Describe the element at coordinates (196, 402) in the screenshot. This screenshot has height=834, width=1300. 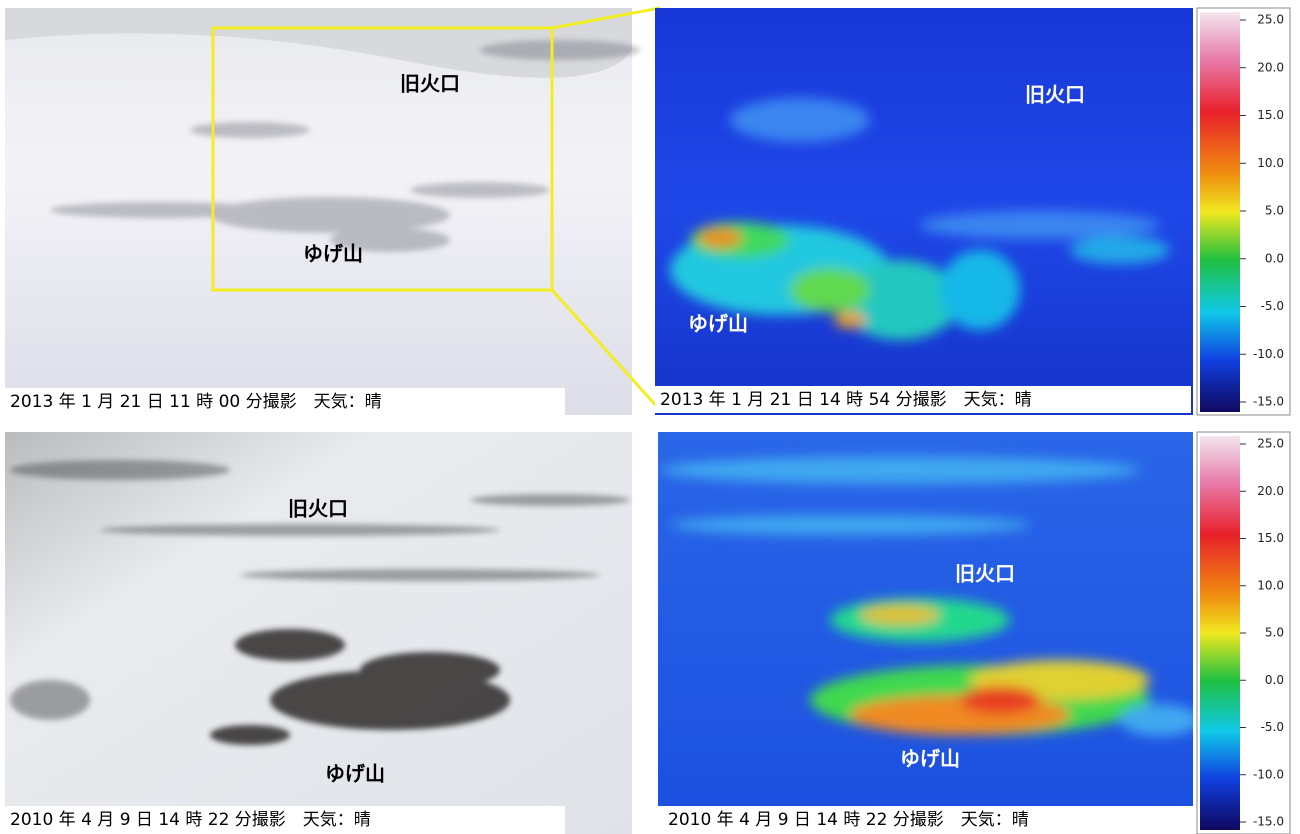
I see `caption: 2013 年 1 月 21 日 11 時 00 分撮影 天気：晴` at that location.